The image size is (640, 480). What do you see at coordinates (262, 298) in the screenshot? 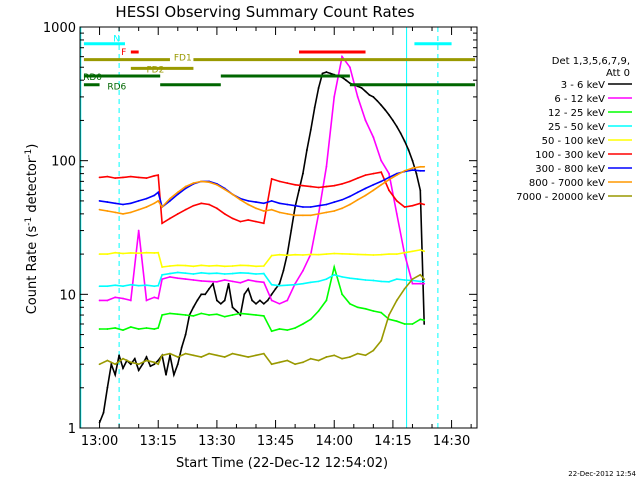
I see `series-12-25keV` at bounding box center [262, 298].